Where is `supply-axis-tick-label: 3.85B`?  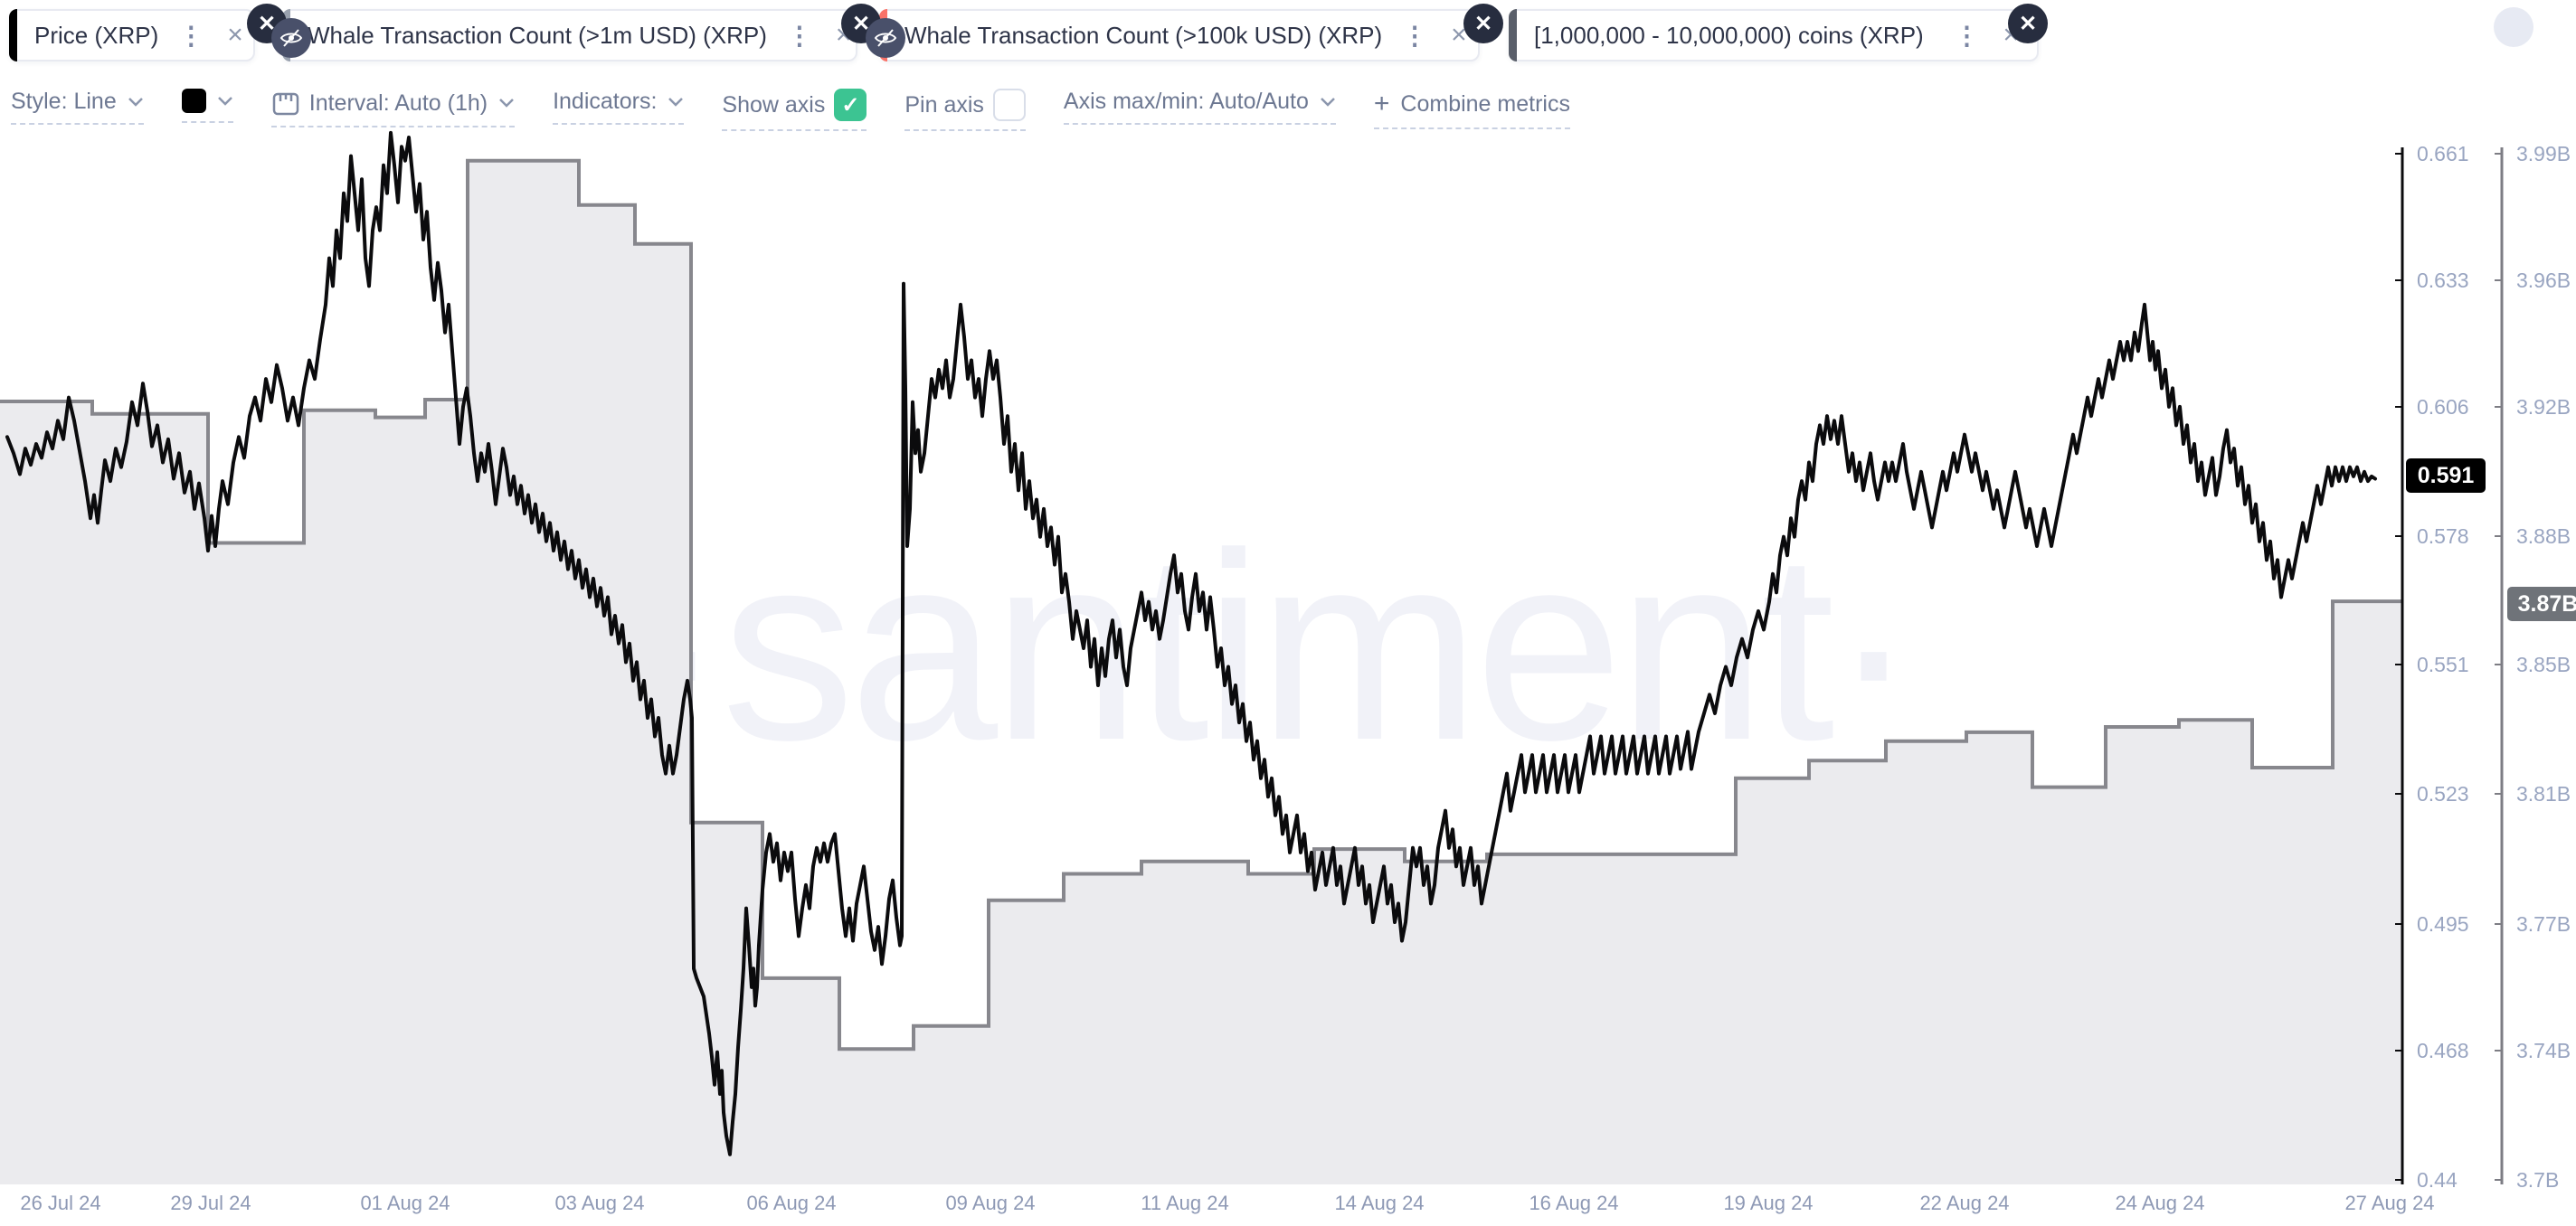
supply-axis-tick-label: 3.85B is located at coordinates (2543, 664).